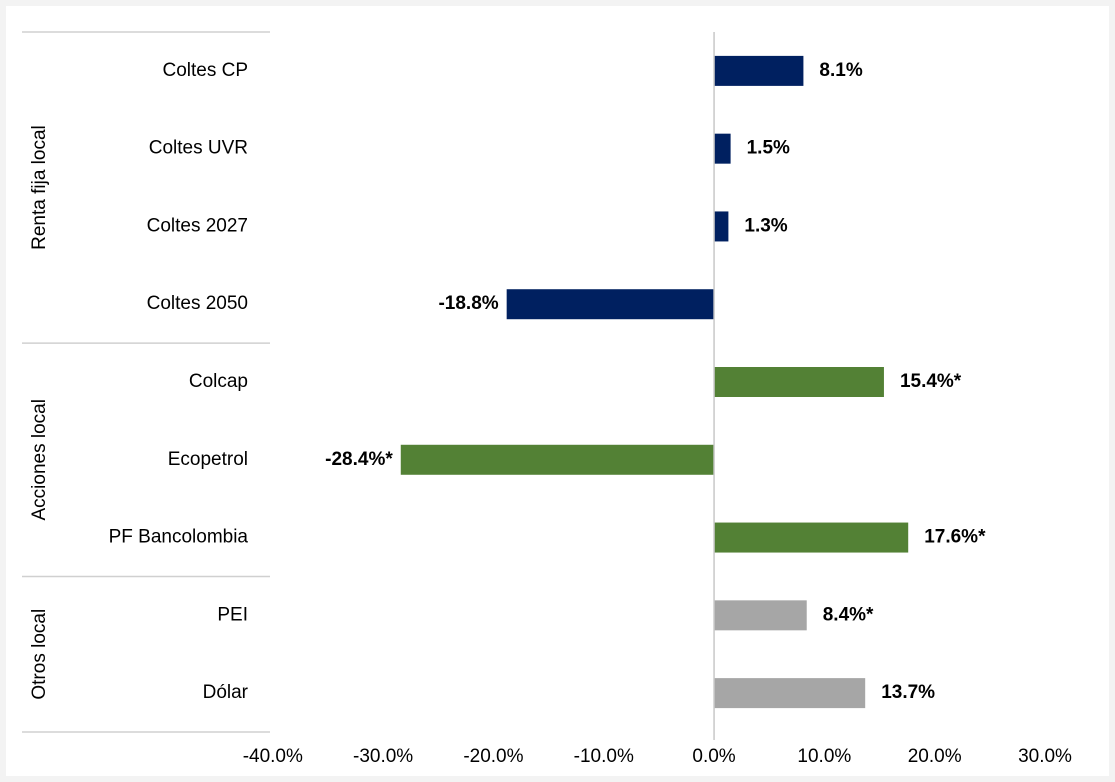  I want to click on category-label: Ecopetrol, so click(208, 459).